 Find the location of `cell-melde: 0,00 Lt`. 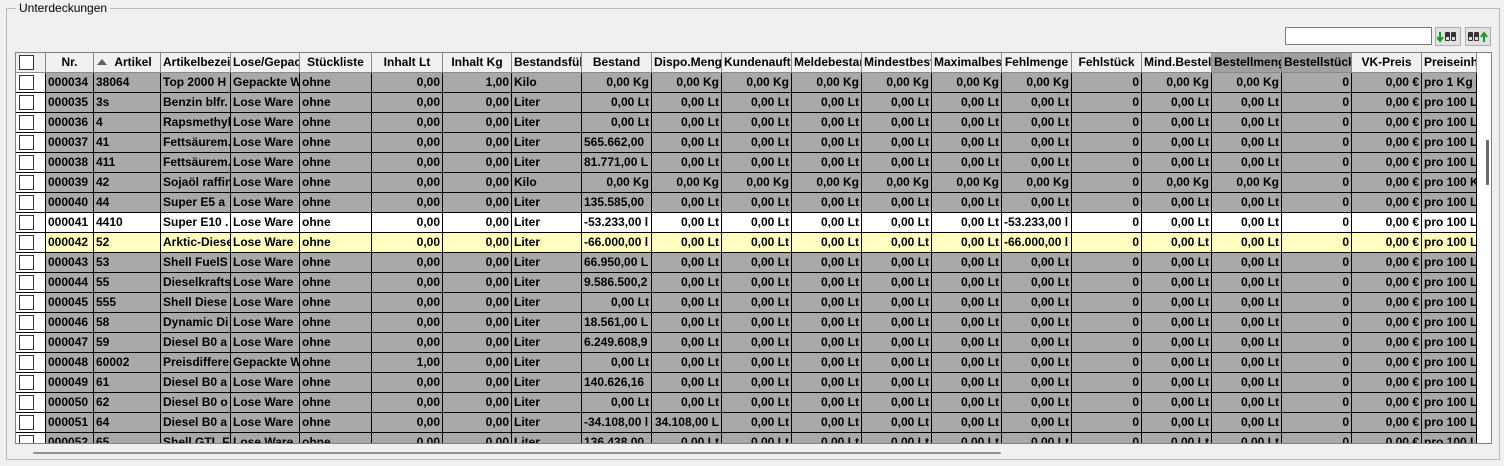

cell-melde: 0,00 Lt is located at coordinates (827, 203).